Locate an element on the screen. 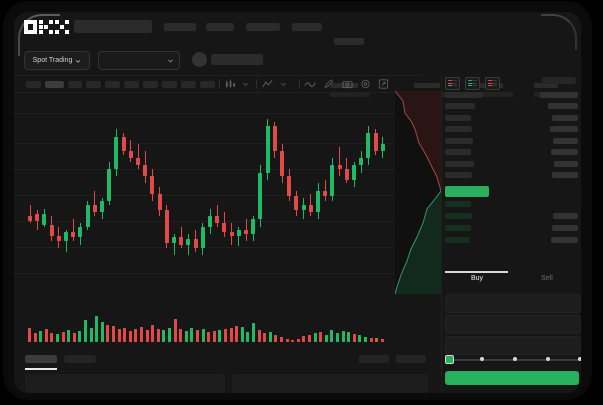 The image size is (603, 405). tab-buy: Buy is located at coordinates (477, 278).